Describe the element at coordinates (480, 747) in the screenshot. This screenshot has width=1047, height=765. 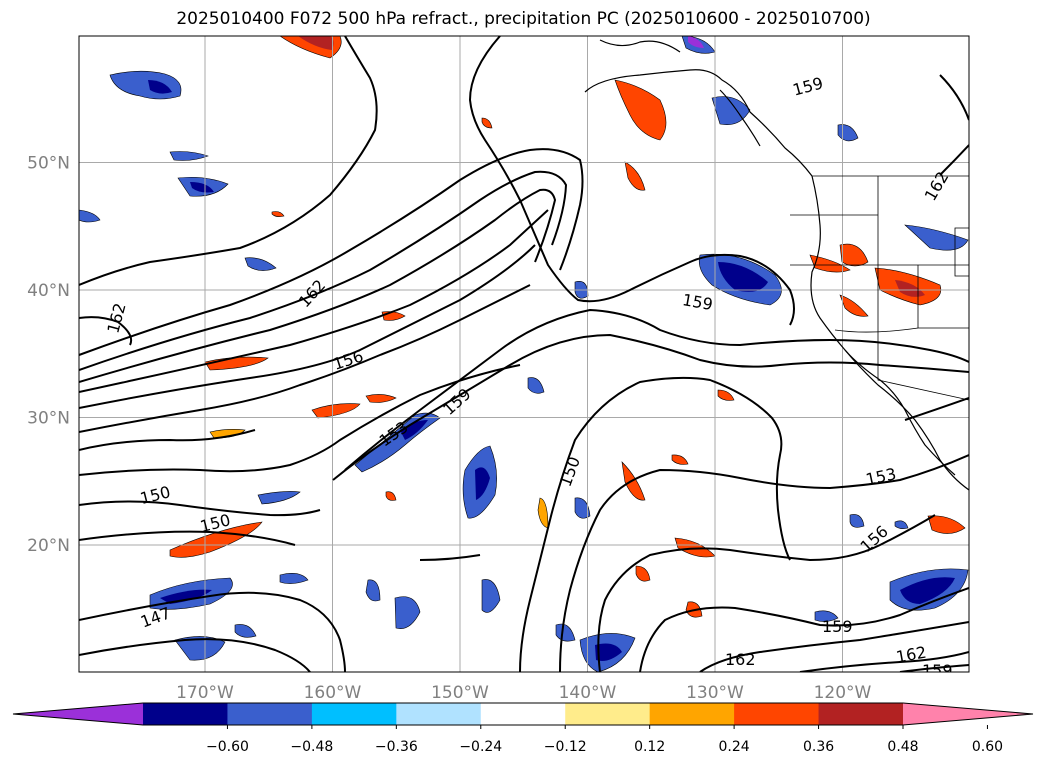
I see `colorbar-tick-label: −0.24` at that location.